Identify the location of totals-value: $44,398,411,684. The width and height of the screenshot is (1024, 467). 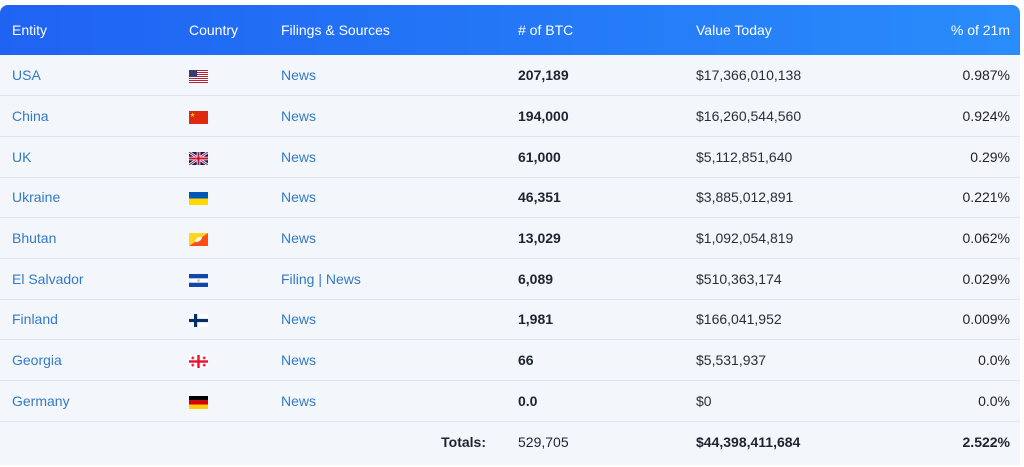
(748, 441).